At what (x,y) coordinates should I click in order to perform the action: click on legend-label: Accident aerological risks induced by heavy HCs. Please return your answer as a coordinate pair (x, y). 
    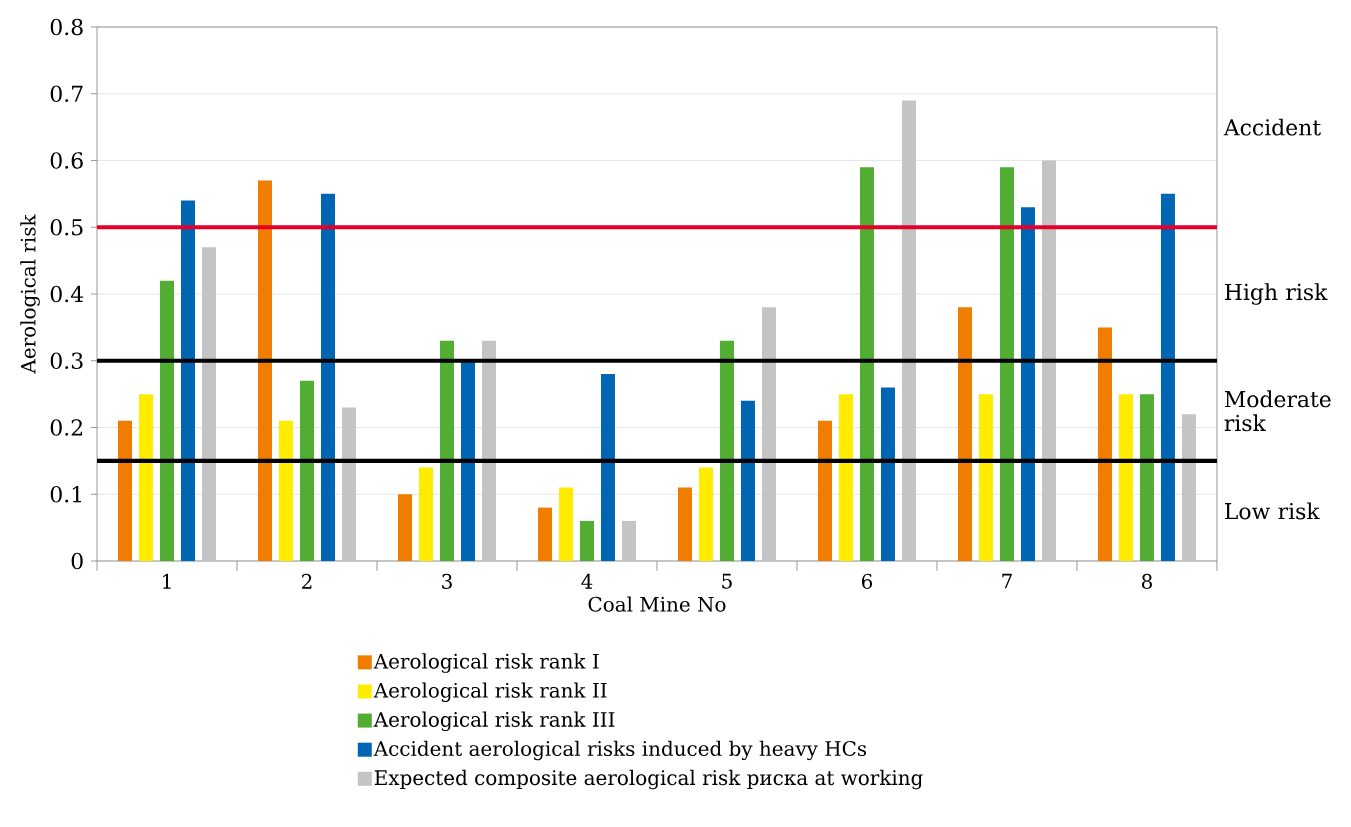
    Looking at the image, I should click on (620, 750).